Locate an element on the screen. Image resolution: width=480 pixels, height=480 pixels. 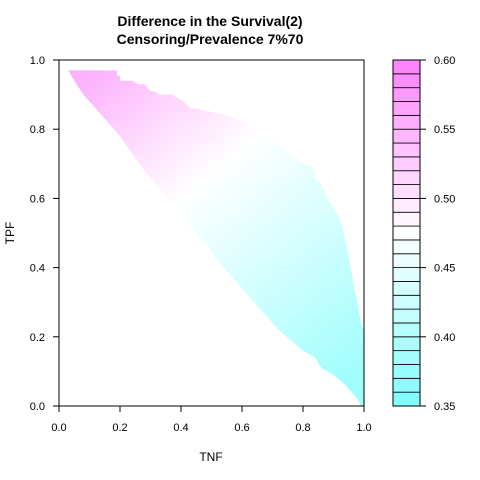
chart-subtitle: Censoring/Prevalence 7%70 is located at coordinates (210, 39).